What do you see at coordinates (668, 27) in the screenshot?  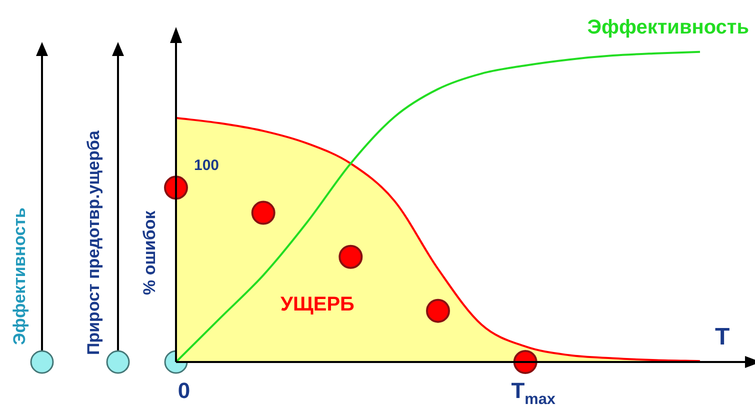 I see `series-label: Эффективность` at bounding box center [668, 27].